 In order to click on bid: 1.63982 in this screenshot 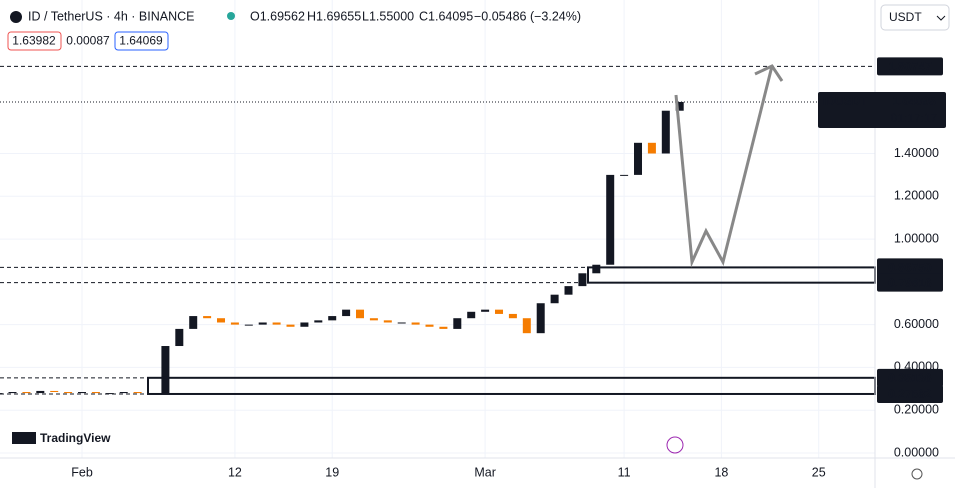, I will do `click(34, 41)`.